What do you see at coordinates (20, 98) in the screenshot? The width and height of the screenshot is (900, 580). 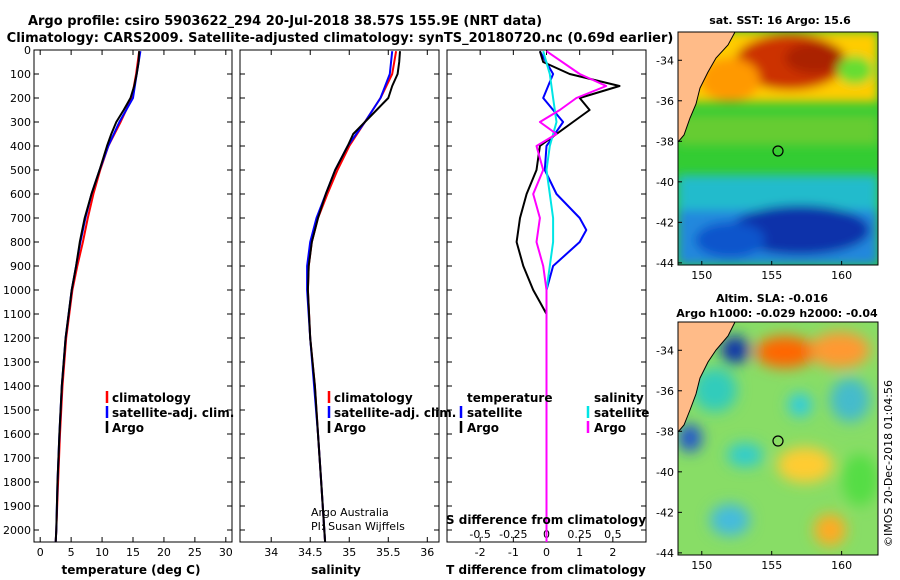 I see `depth-tick-label: 200` at bounding box center [20, 98].